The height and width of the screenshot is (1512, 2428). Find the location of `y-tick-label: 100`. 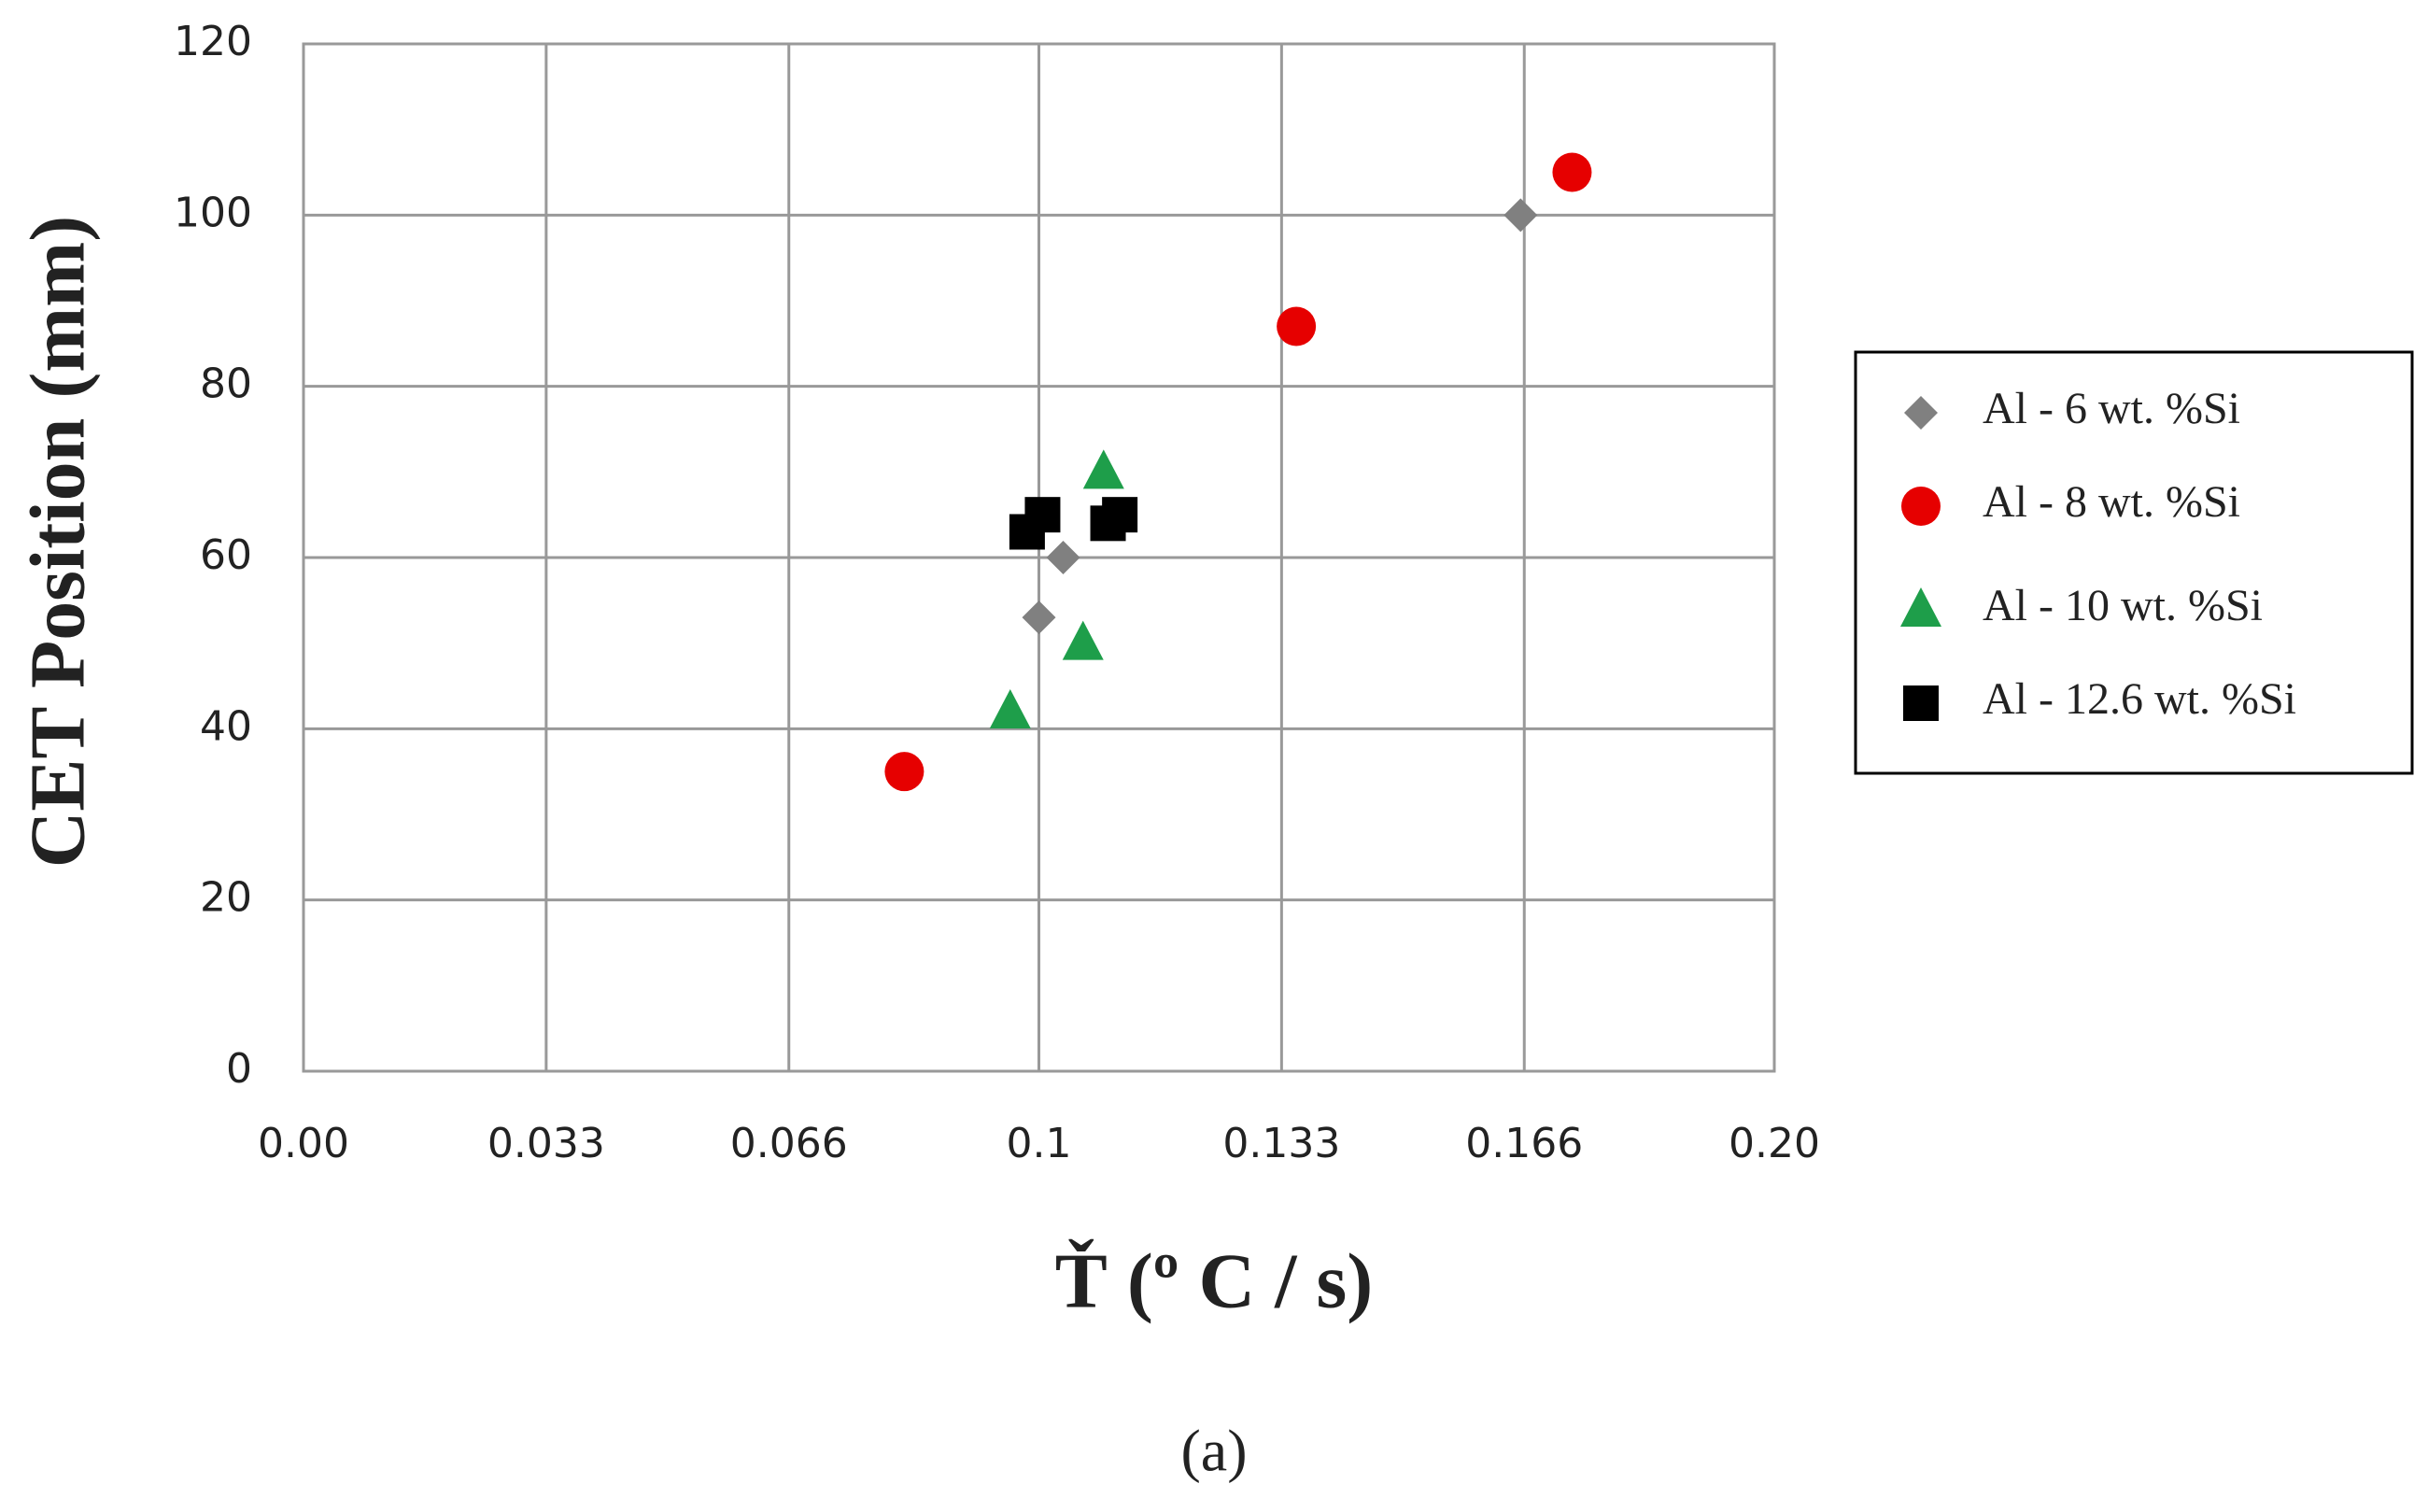

y-tick-label: 100 is located at coordinates (213, 213).